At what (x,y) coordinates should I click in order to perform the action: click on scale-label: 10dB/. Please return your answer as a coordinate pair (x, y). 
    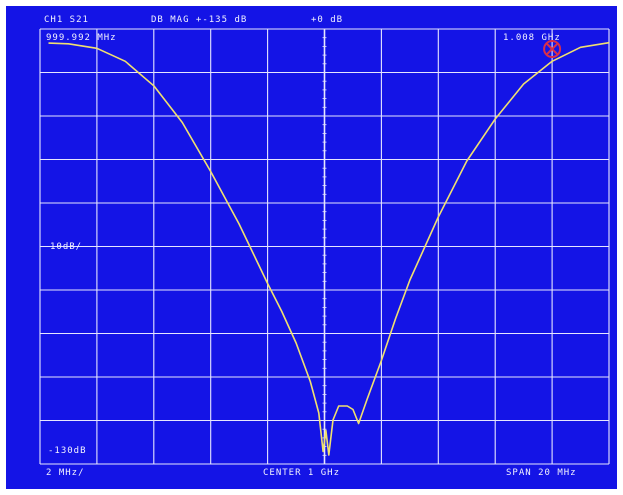
    Looking at the image, I should click on (66, 247).